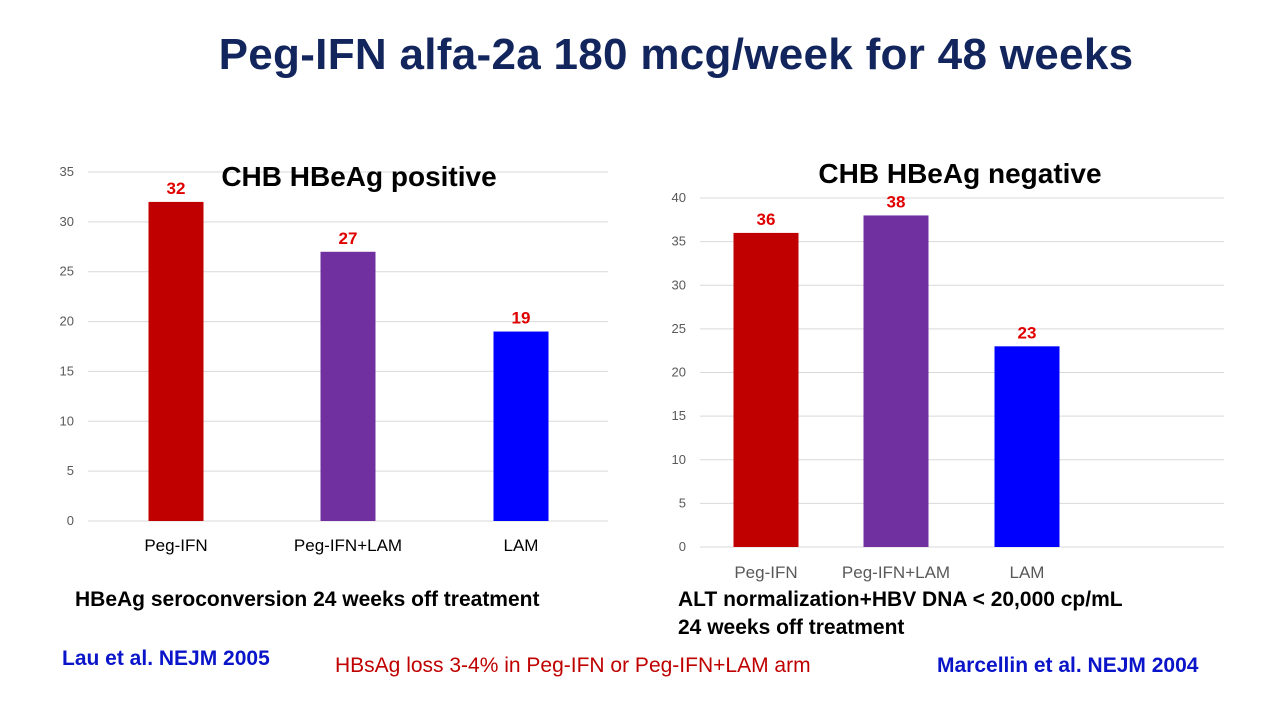  What do you see at coordinates (679, 197) in the screenshot?
I see `y-tick-label: 40` at bounding box center [679, 197].